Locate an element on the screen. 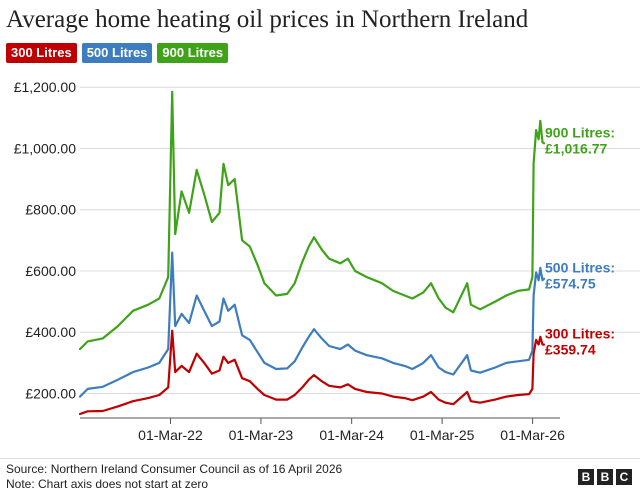  bbc-logo-letter: C is located at coordinates (624, 477).